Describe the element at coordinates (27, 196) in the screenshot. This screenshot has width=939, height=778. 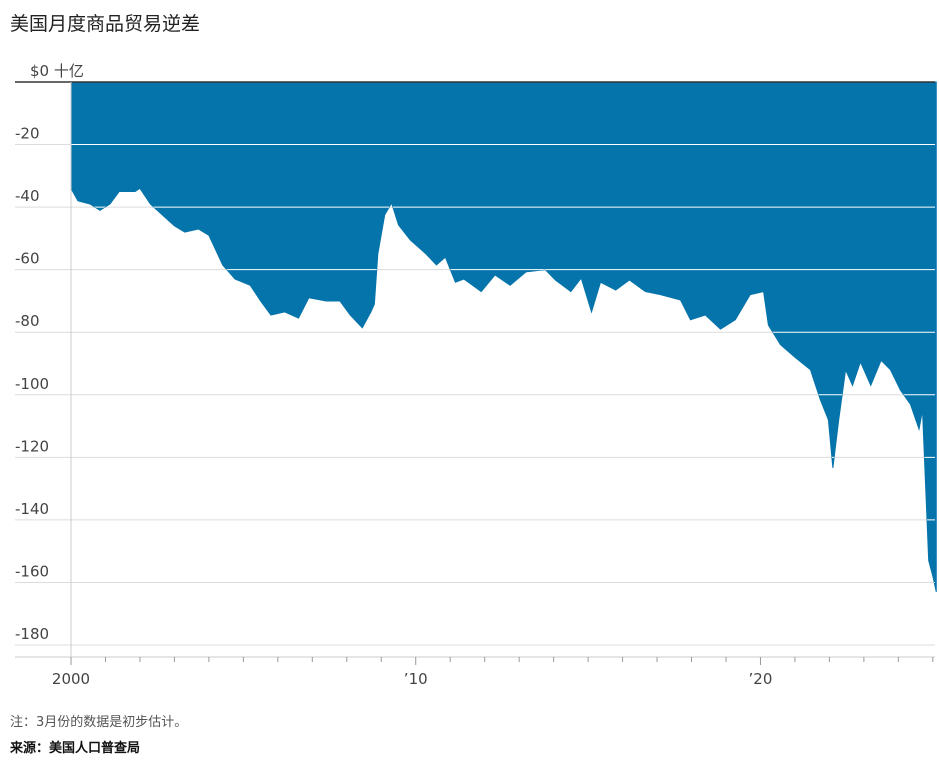
I see `y-tick-label: -40` at that location.